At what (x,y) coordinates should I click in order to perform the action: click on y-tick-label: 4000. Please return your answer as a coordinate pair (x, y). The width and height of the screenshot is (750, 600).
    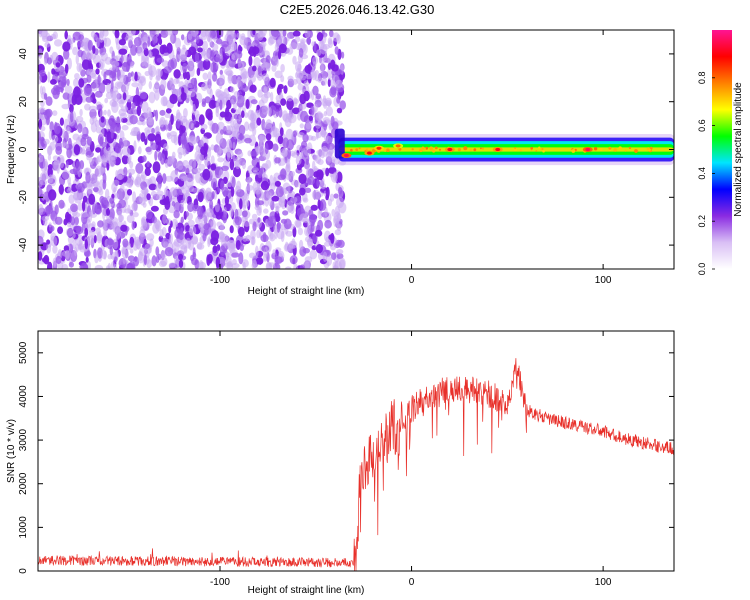
    Looking at the image, I should click on (23, 396).